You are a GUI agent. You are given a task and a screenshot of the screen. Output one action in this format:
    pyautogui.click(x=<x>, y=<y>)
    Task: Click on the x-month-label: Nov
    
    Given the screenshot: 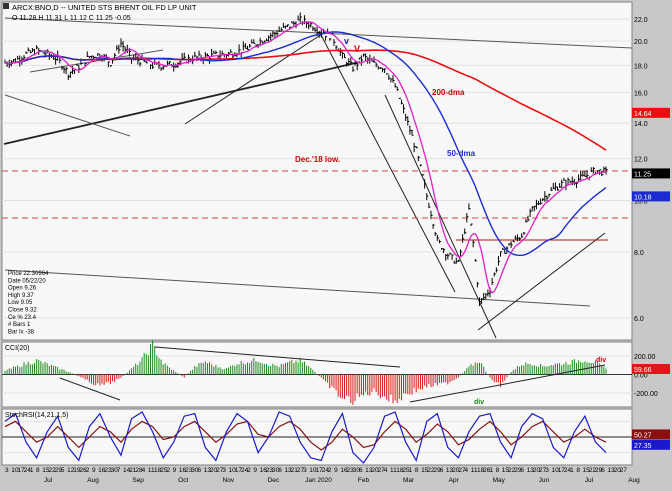 What is the action you would take?
    pyautogui.click(x=229, y=480)
    